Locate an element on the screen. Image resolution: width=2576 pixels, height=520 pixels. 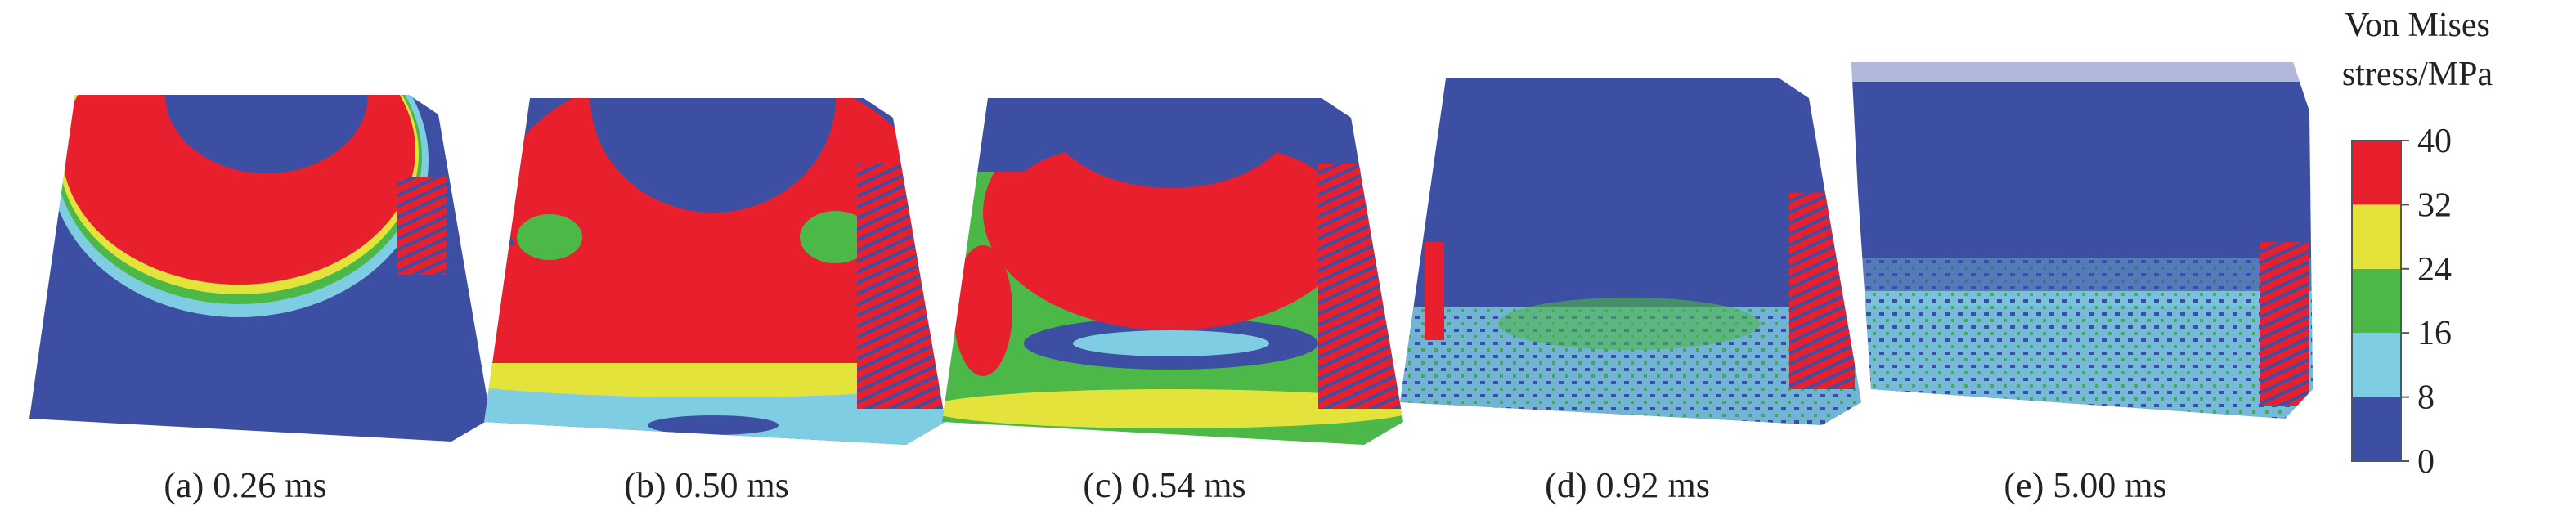
caption: (b) 0.50 ms is located at coordinates (706, 485).